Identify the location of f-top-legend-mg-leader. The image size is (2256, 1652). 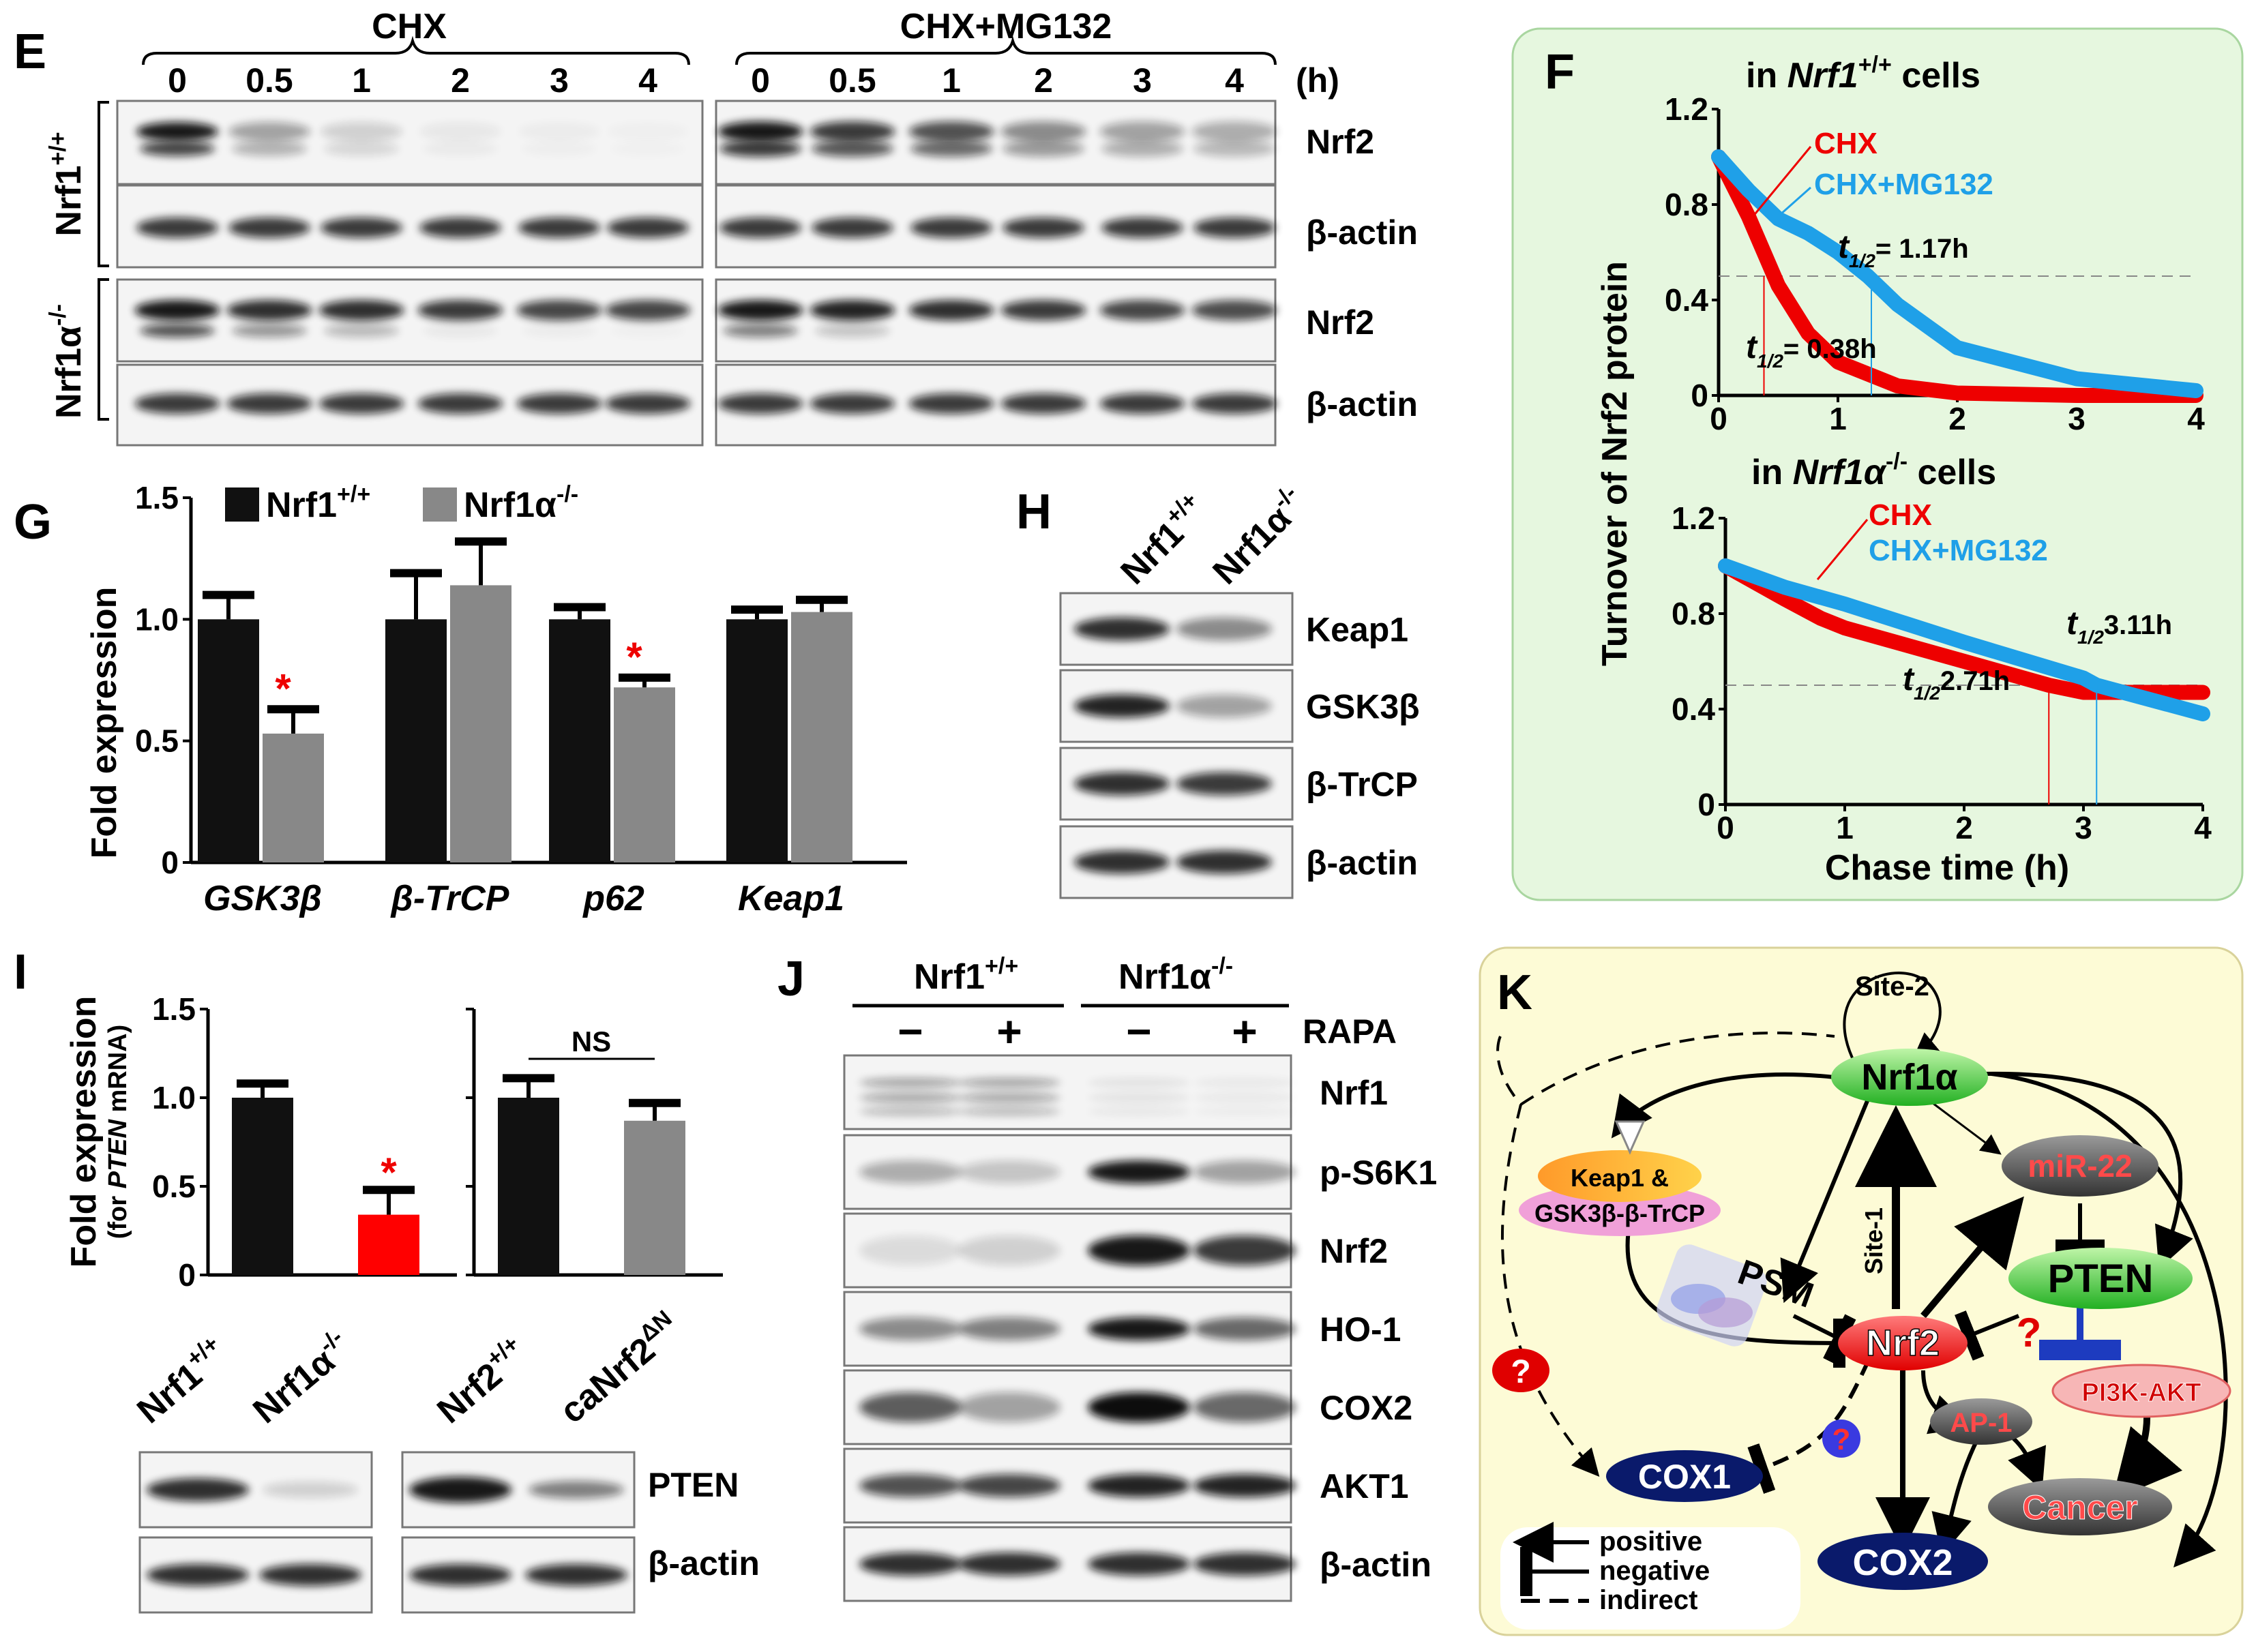
(1795, 201).